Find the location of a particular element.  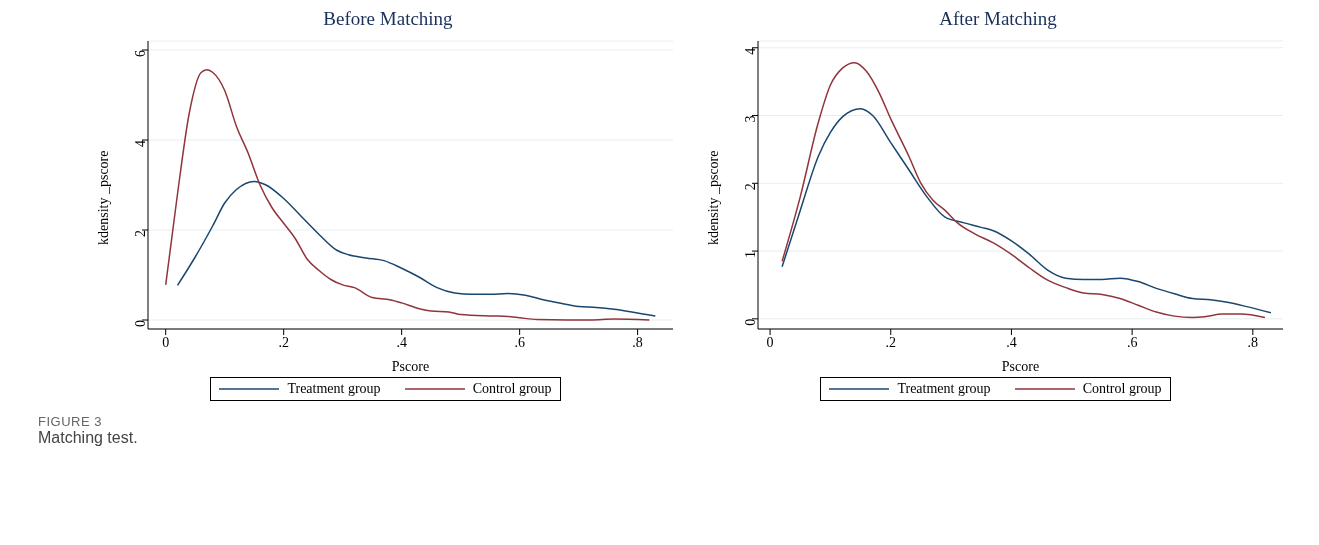

chart-title: Before Matching is located at coordinates (388, 19).